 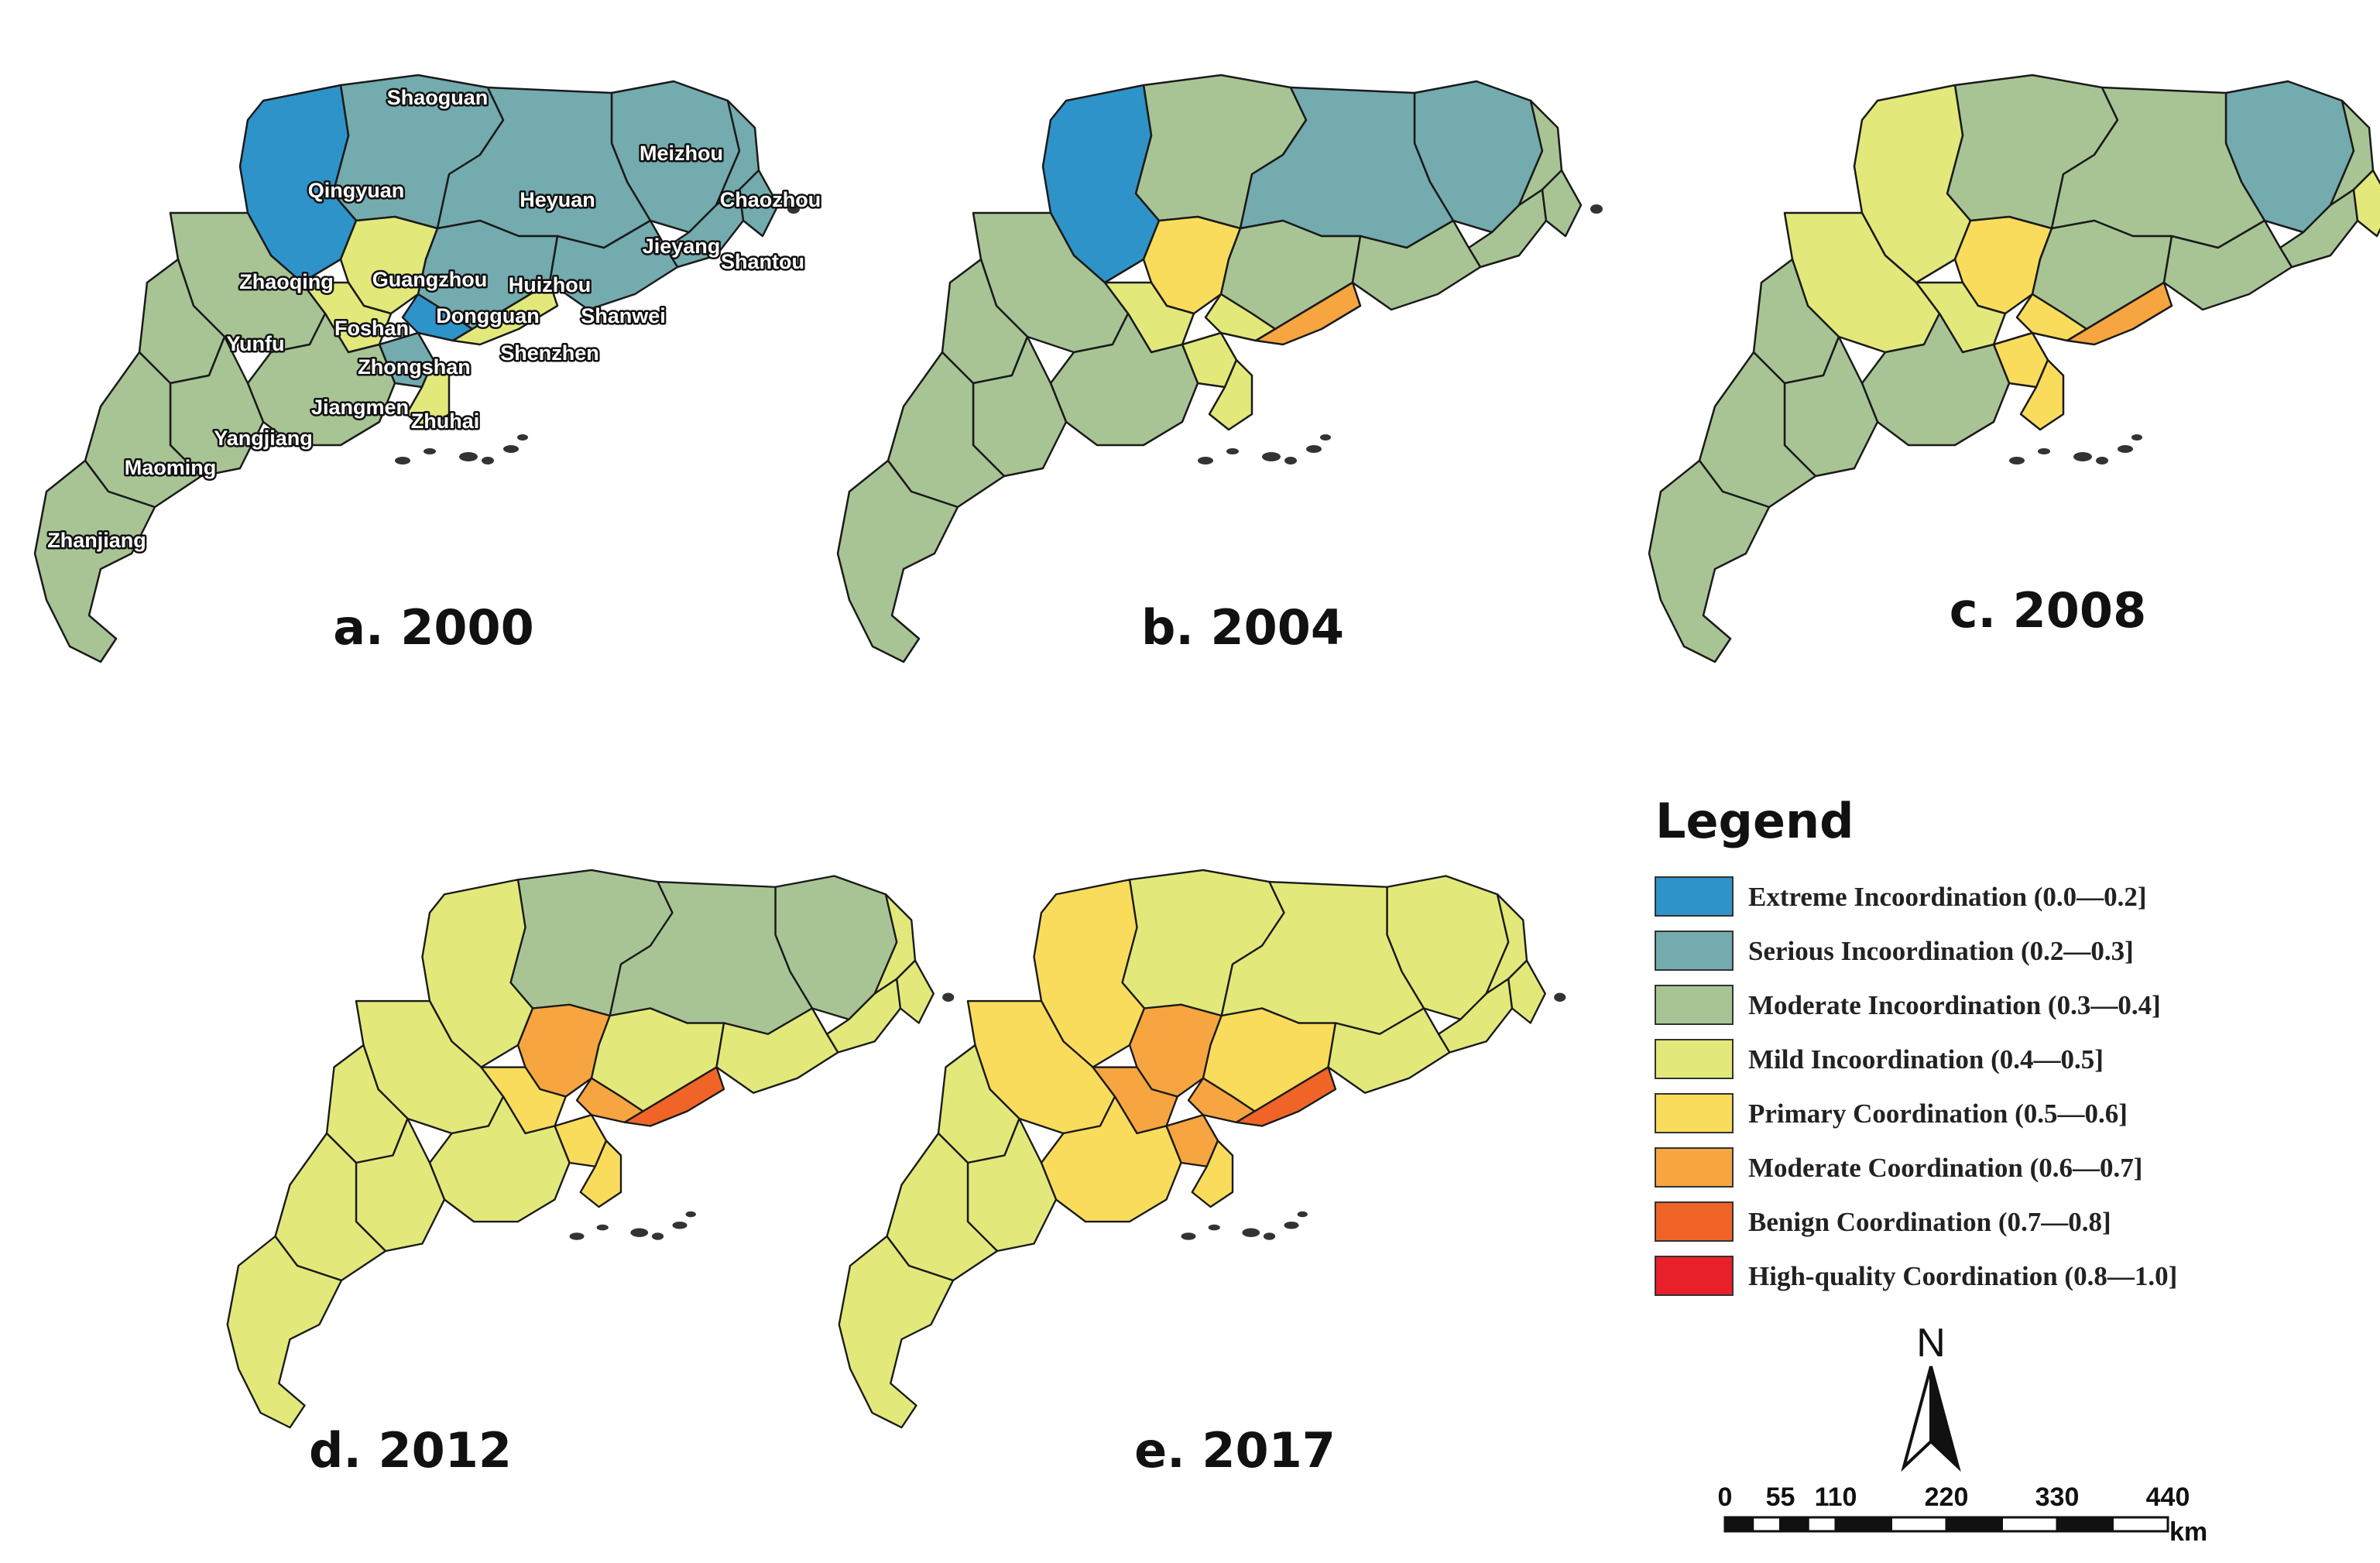 What do you see at coordinates (1836, 1497) in the screenshot?
I see `scale-tick-label: 110` at bounding box center [1836, 1497].